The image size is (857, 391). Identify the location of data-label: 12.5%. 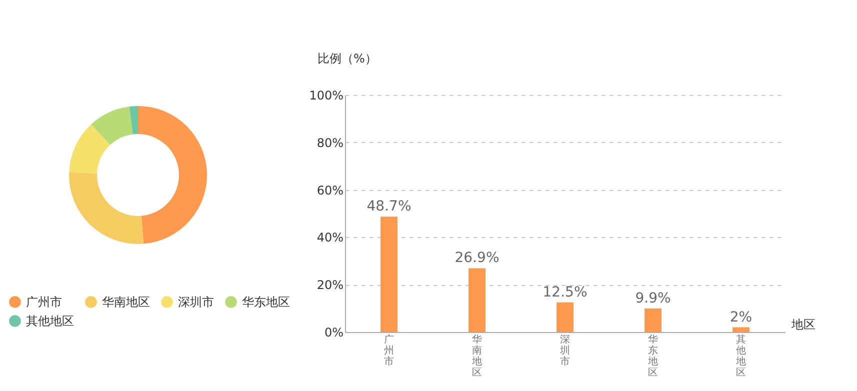
(565, 292).